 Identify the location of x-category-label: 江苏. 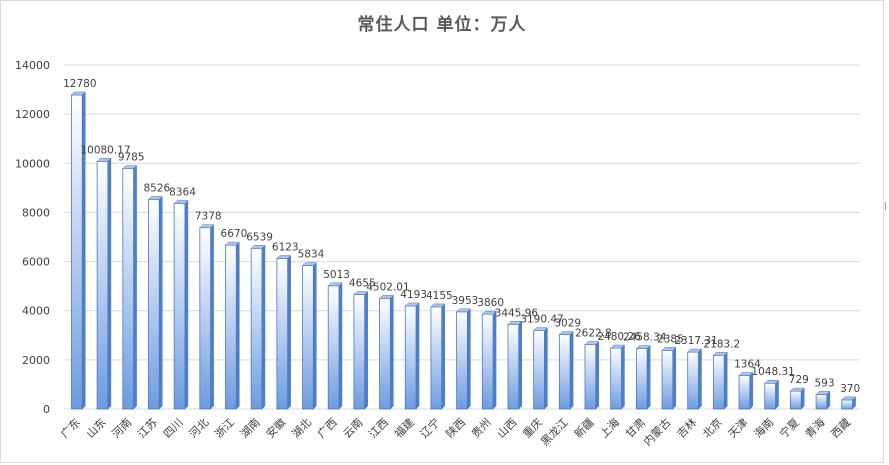
(147, 428).